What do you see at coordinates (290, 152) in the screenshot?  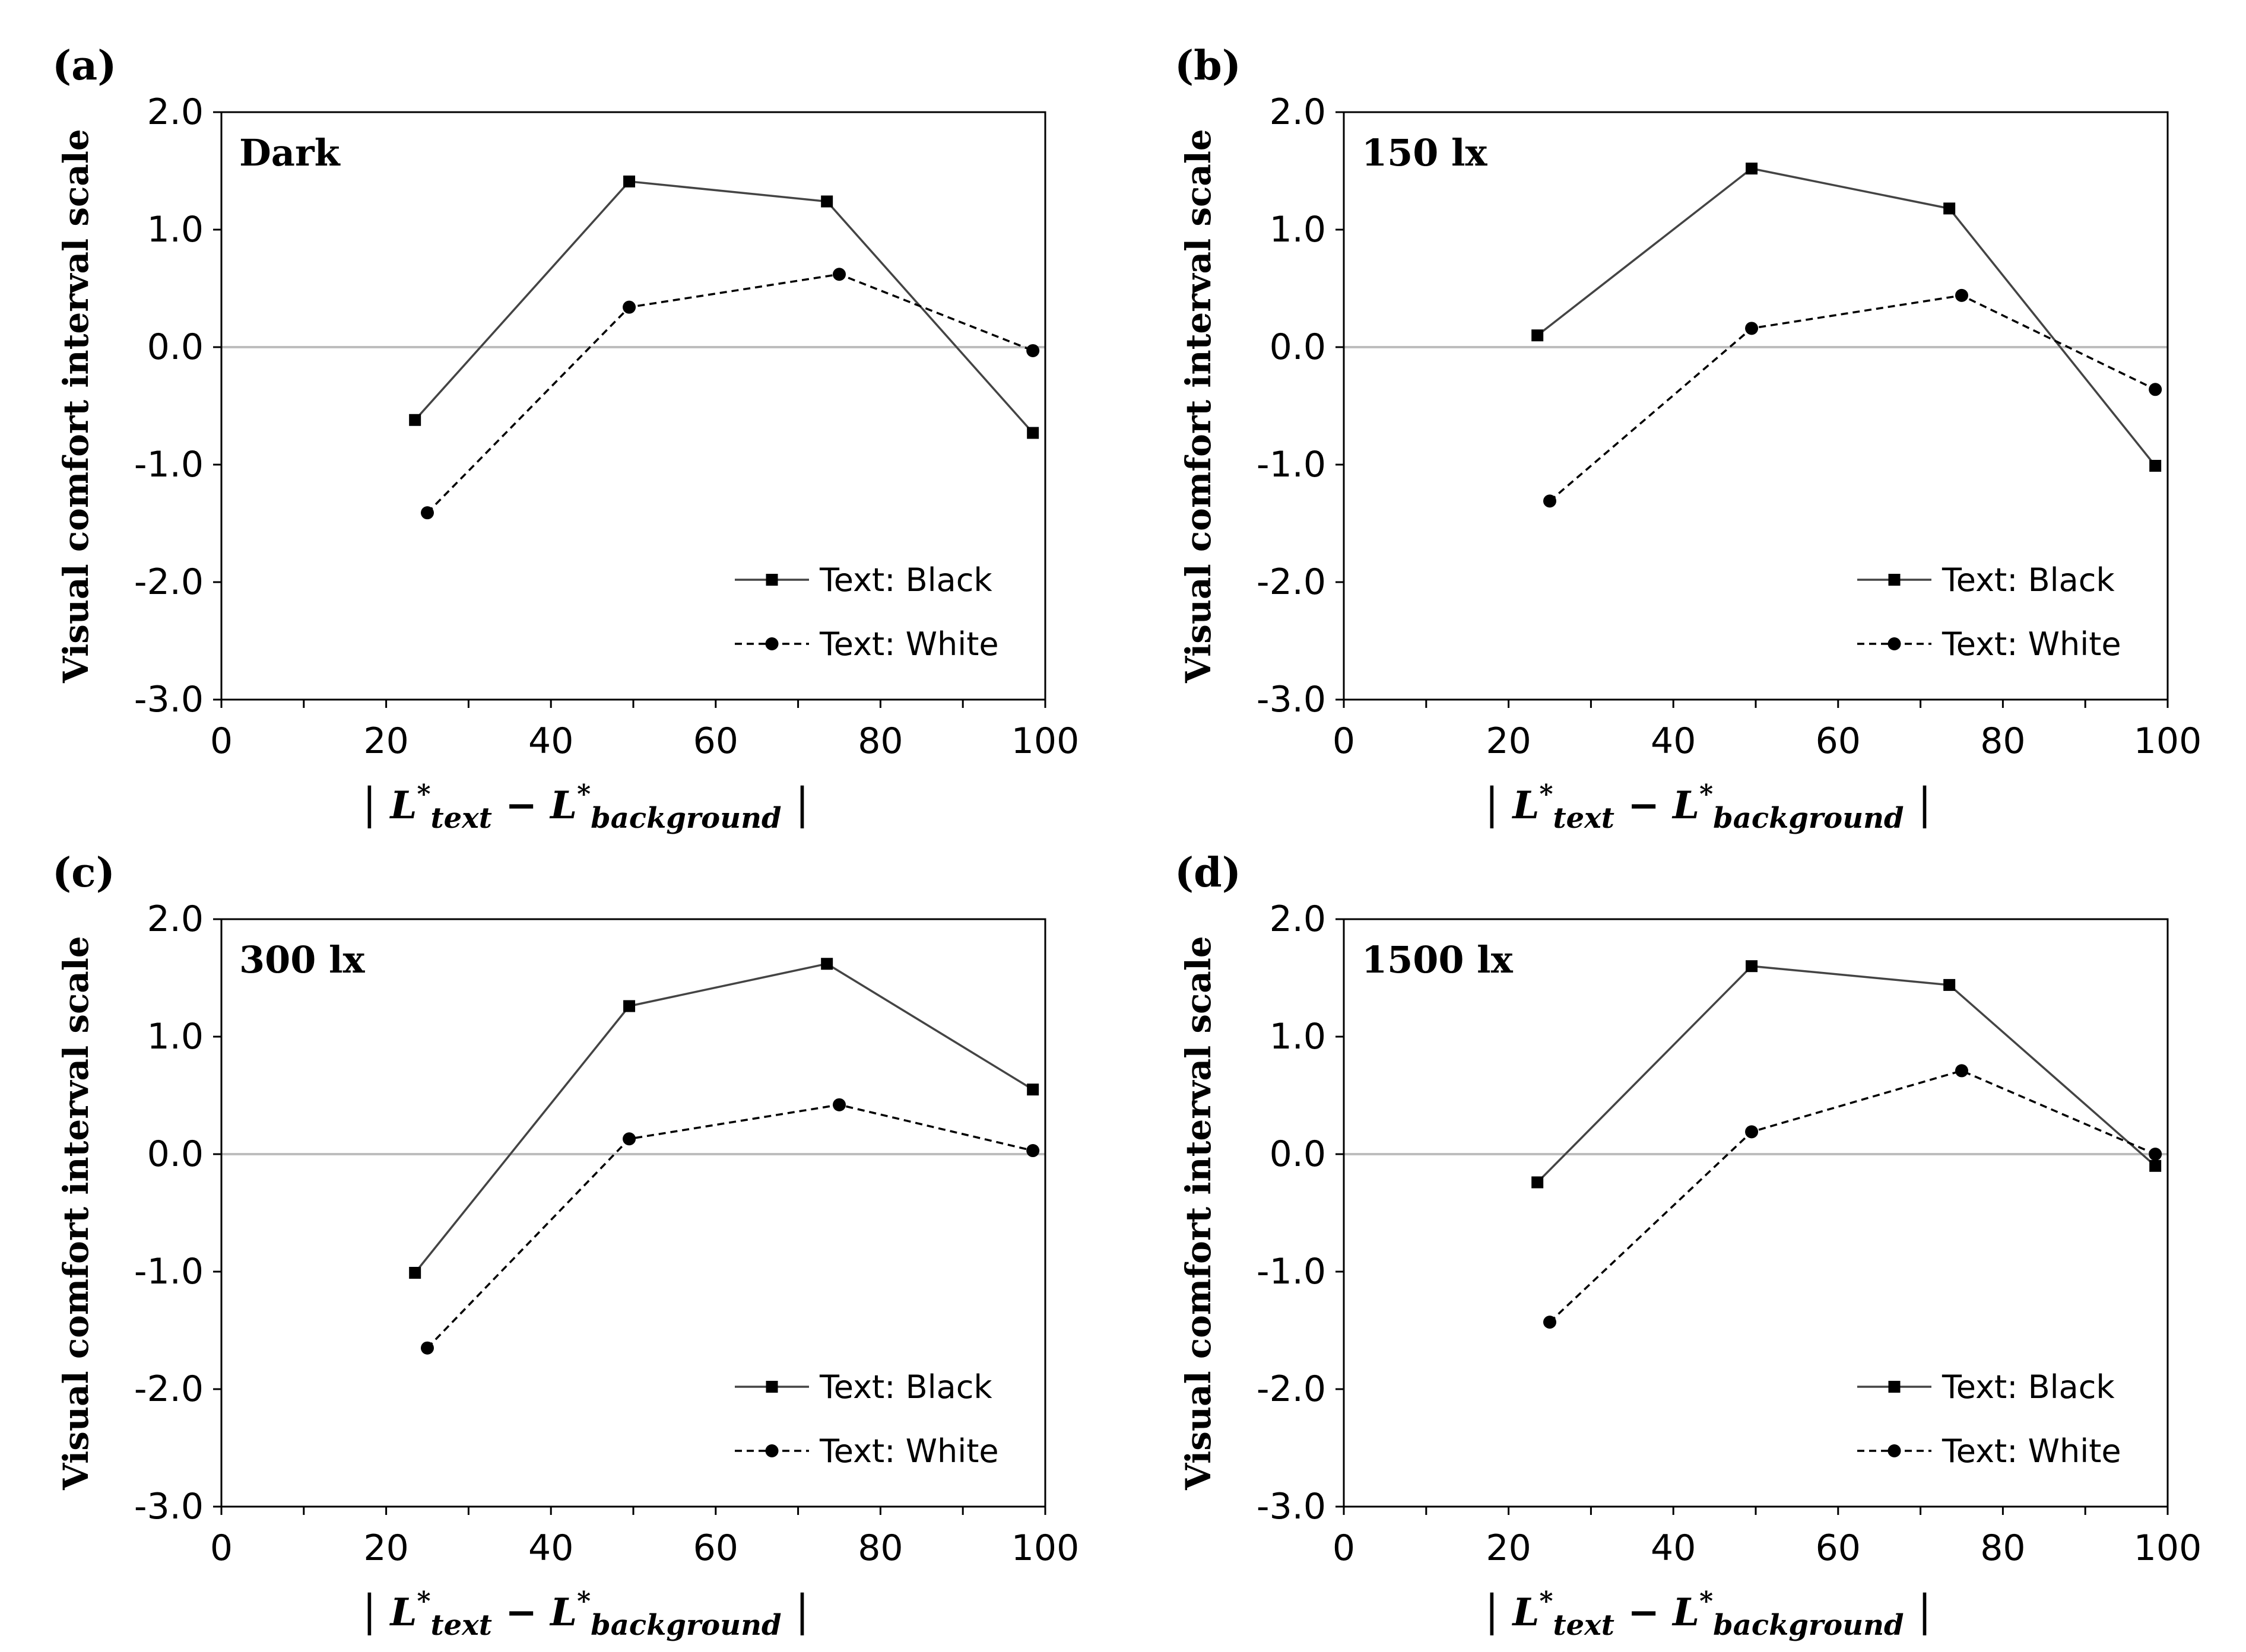 I see `condition-label: Dark` at bounding box center [290, 152].